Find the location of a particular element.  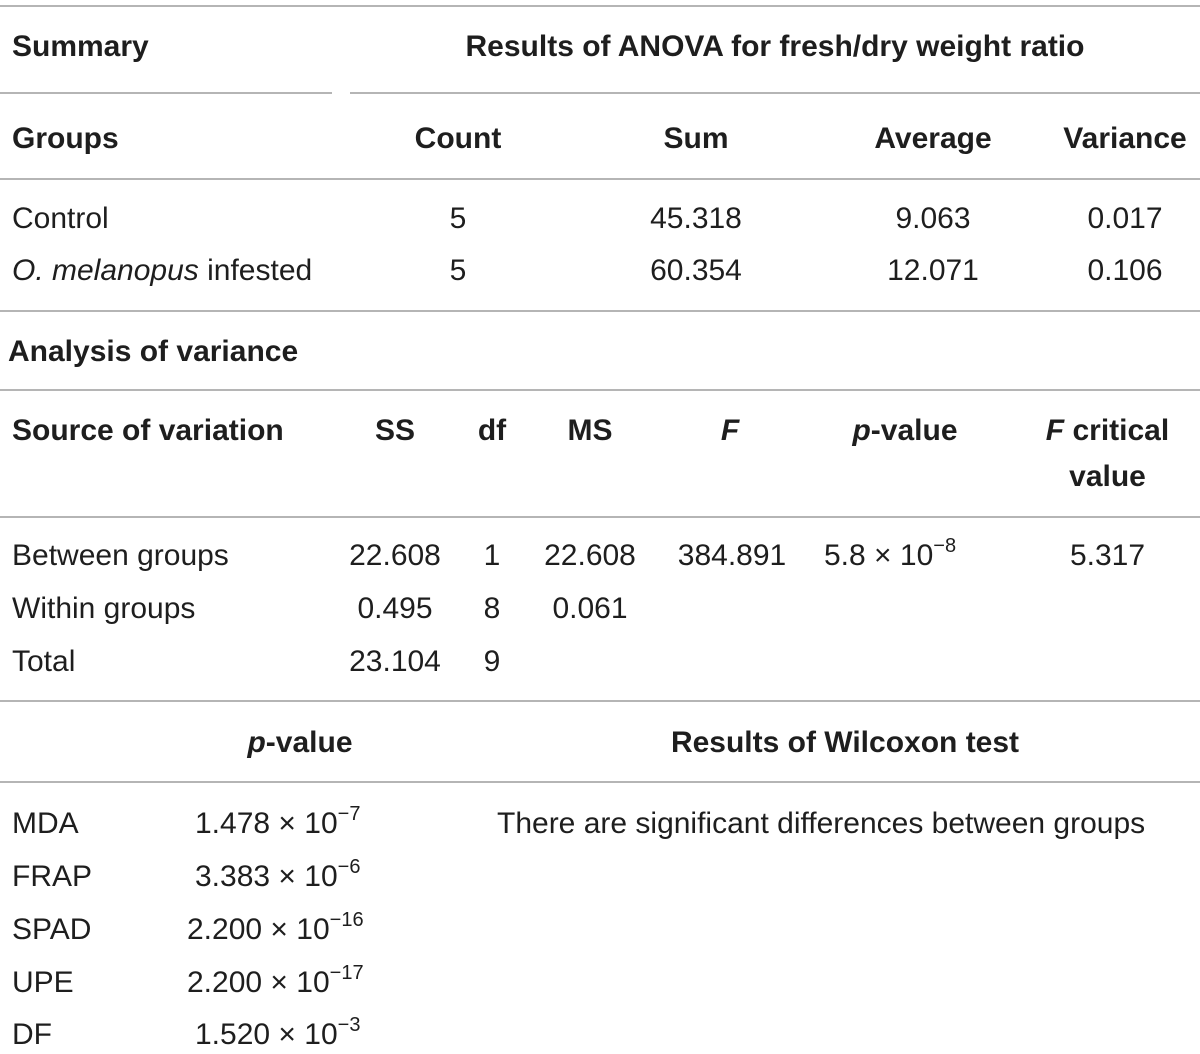

anova-bottom-rule is located at coordinates (600, 701).